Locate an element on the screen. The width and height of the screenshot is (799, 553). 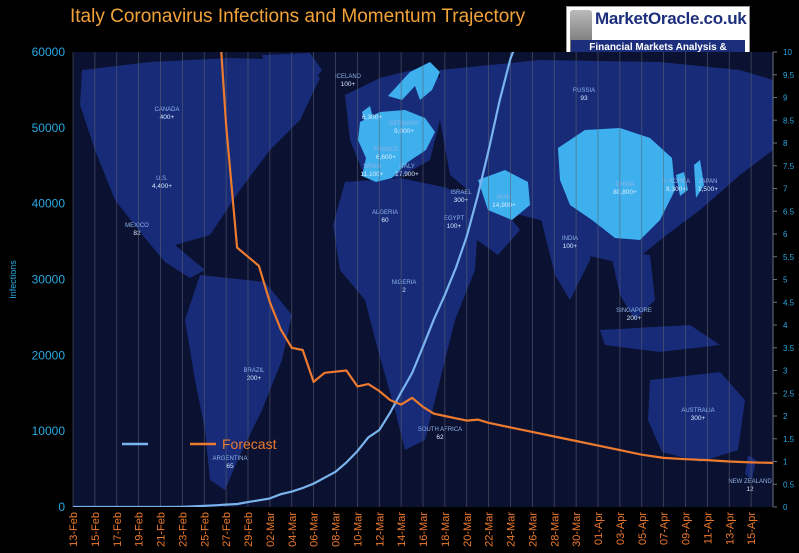
map-label-value: 80,800+ is located at coordinates (625, 192).